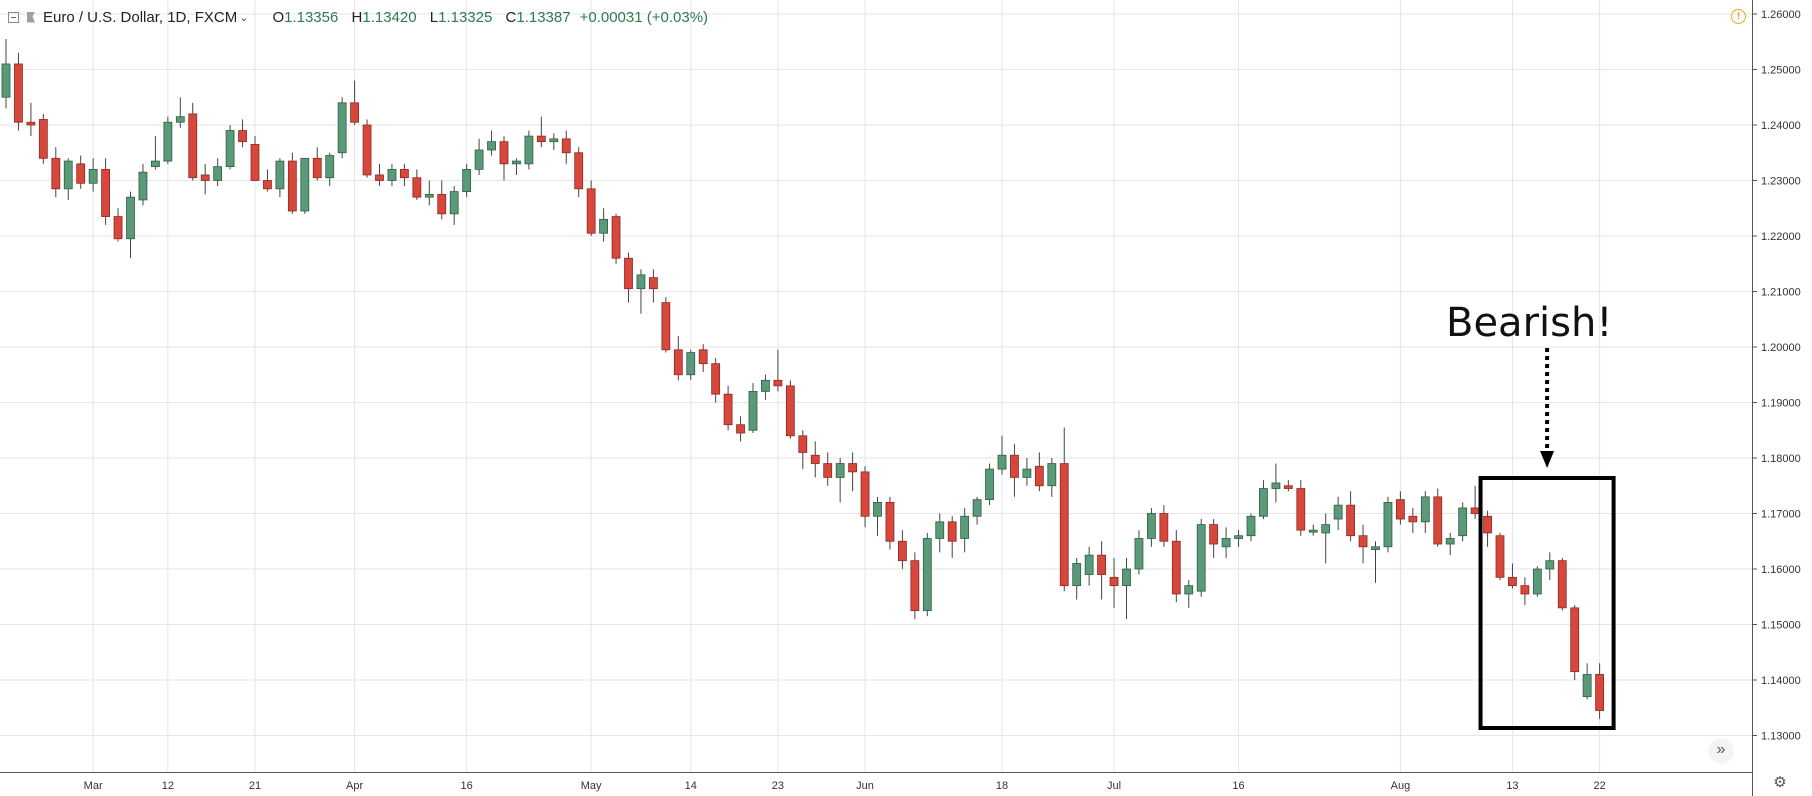 Image resolution: width=1812 pixels, height=796 pixels. What do you see at coordinates (511, 17) in the screenshot?
I see `close-label: C` at bounding box center [511, 17].